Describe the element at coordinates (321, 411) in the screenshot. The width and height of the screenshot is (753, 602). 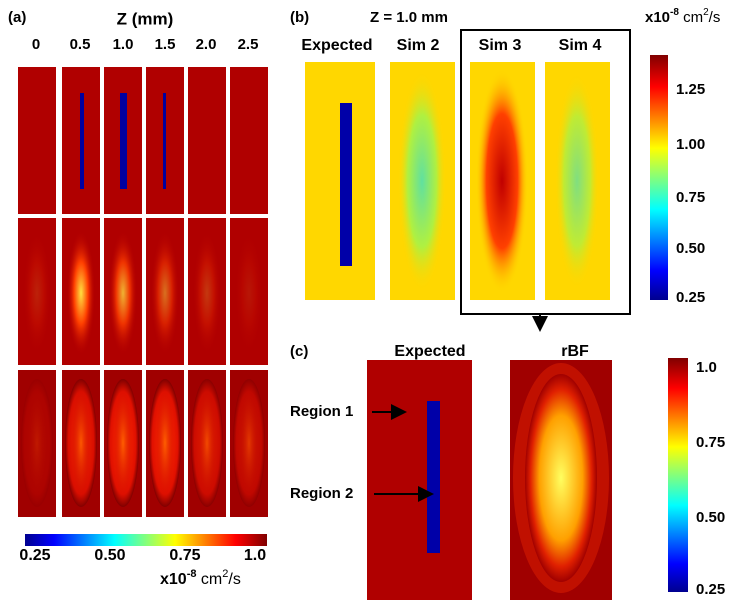
I see `annotation: Region 1` at that location.